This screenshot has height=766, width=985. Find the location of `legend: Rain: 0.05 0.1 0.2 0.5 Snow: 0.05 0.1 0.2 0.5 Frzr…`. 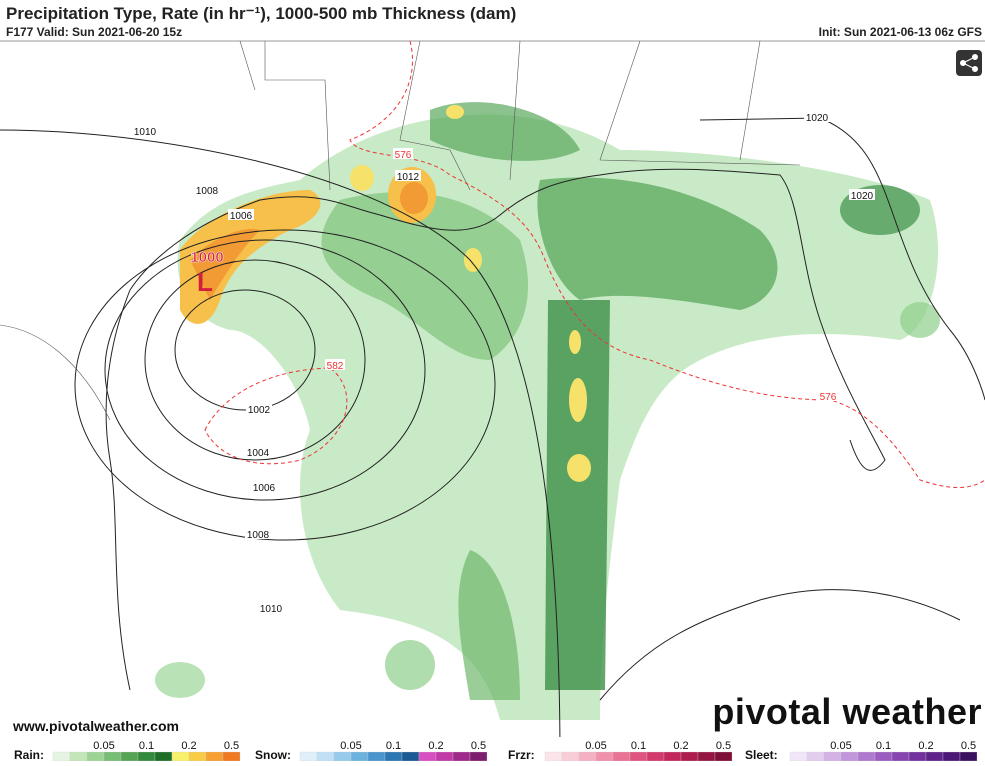

legend: Rain: 0.05 0.1 0.2 0.5 Snow: 0.05 0.1 0.2 0.5 Frzr… is located at coordinates (496, 751).